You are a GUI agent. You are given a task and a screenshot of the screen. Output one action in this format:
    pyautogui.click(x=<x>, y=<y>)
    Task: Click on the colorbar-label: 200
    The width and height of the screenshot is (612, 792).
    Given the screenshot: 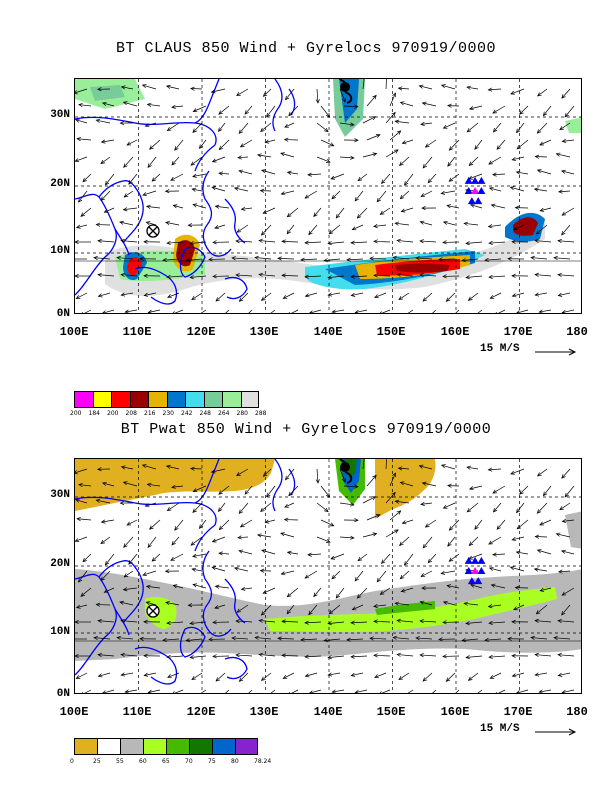 What is the action you would take?
    pyautogui.click(x=76, y=413)
    